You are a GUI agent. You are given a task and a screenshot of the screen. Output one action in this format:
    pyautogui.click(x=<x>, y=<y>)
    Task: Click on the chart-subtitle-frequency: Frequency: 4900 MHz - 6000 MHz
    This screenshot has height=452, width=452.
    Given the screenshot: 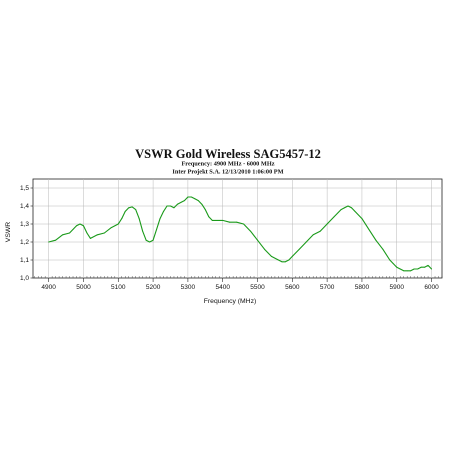 What is the action you would take?
    pyautogui.click(x=227, y=164)
    